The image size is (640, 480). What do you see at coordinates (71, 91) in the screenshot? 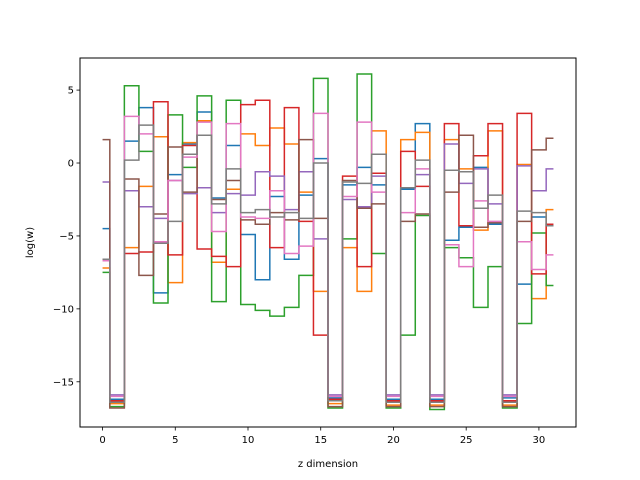
I see `y-tick-label: 5` at bounding box center [71, 91].